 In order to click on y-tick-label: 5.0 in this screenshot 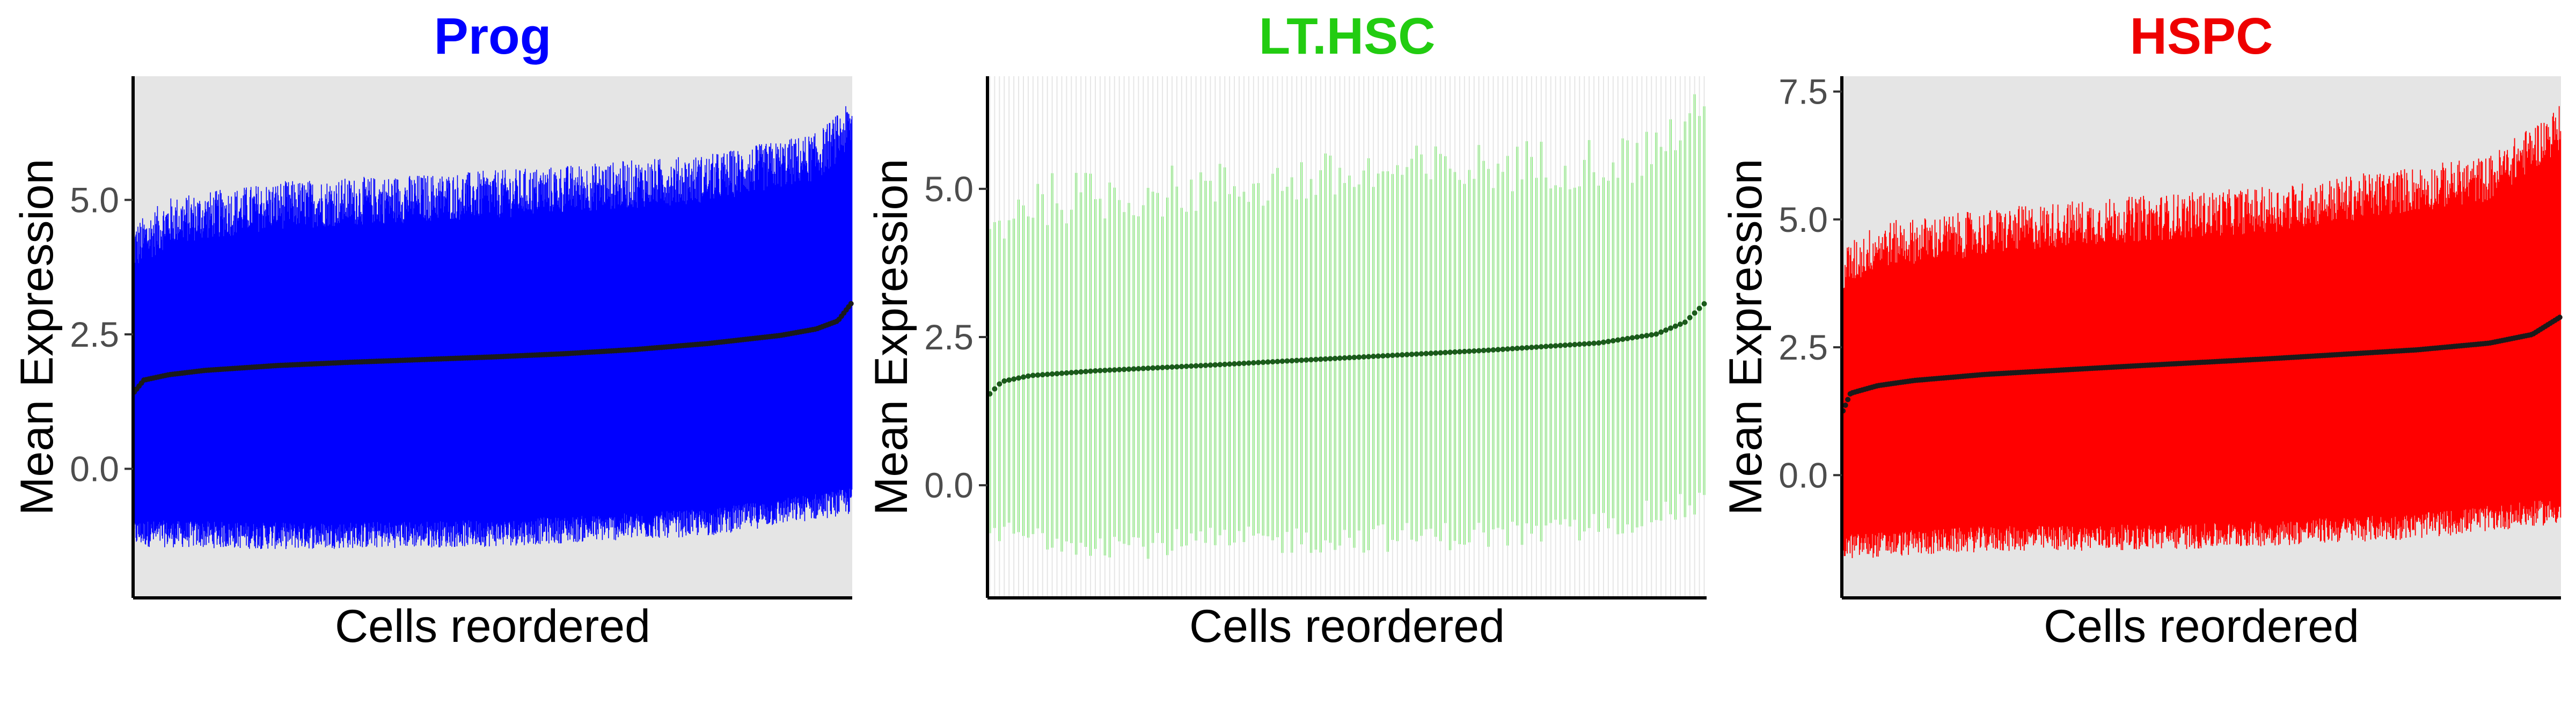, I will do `click(1803, 219)`.